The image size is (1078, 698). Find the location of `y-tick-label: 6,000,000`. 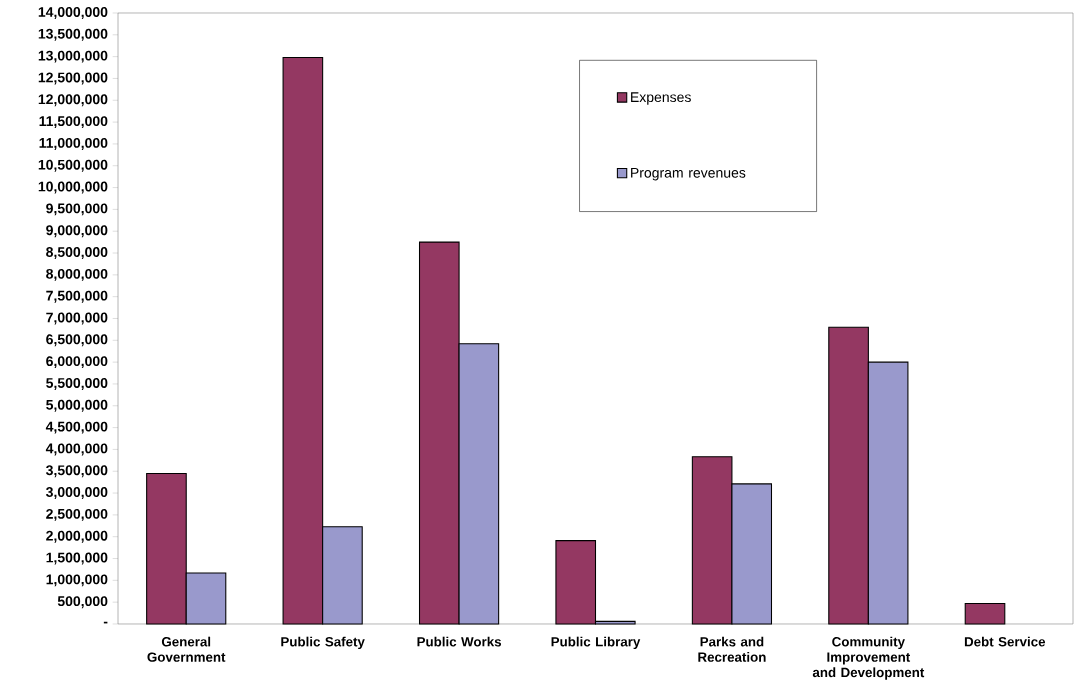

y-tick-label: 6,000,000 is located at coordinates (77, 362).